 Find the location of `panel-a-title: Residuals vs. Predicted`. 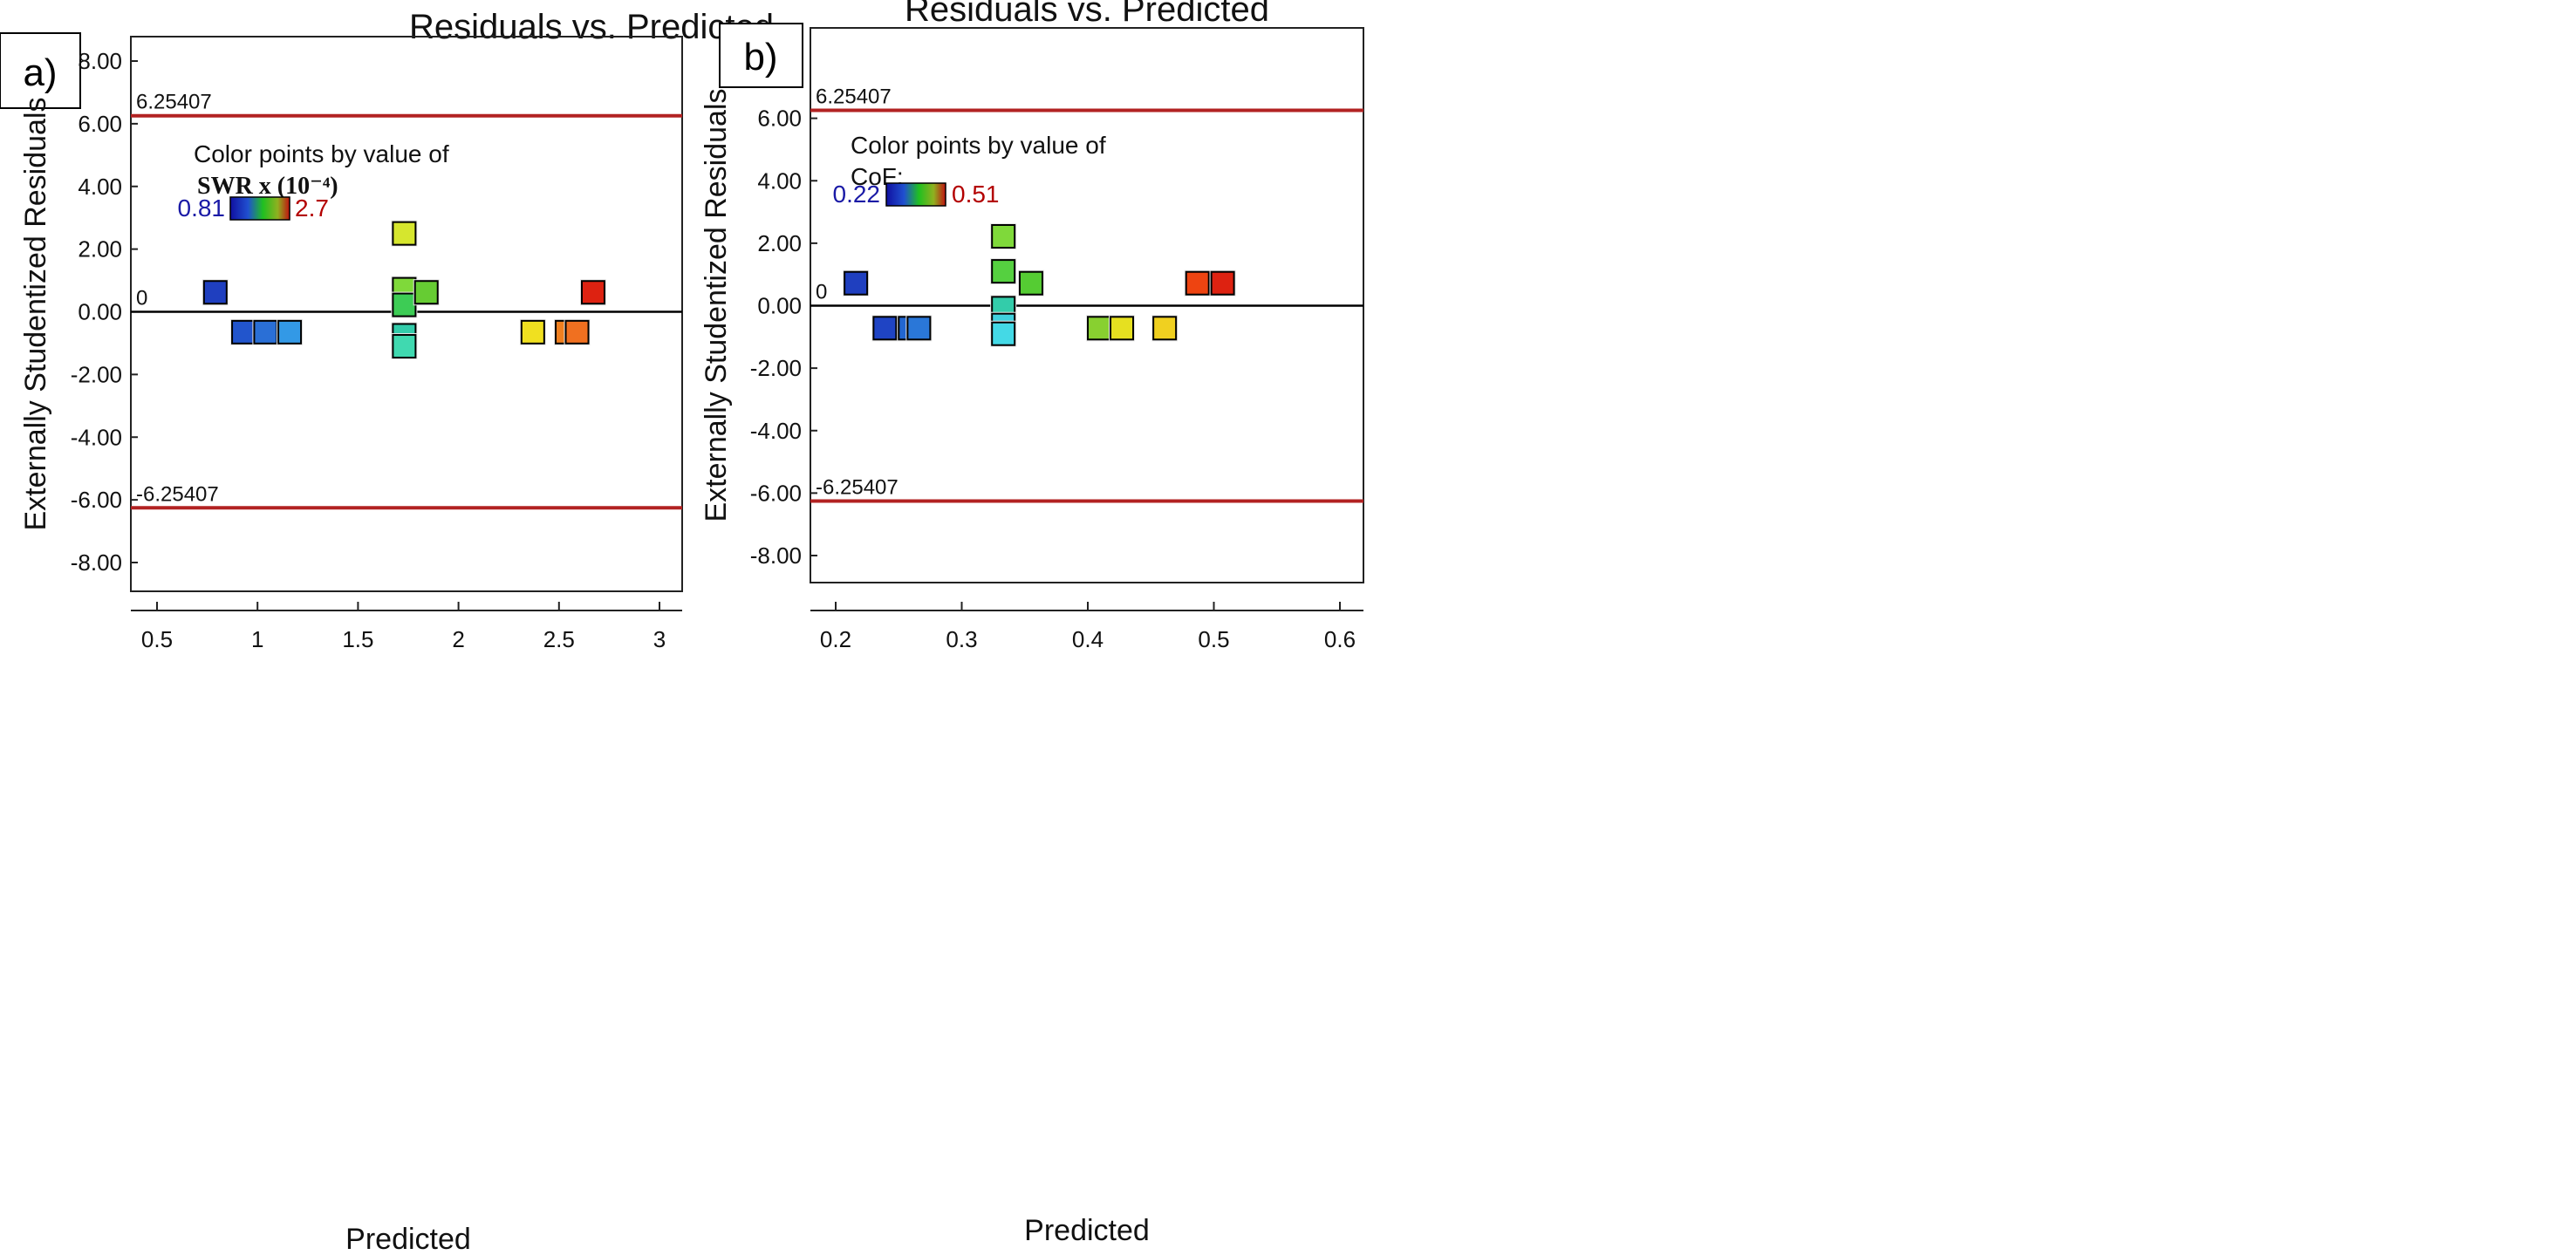

panel-a-title: Residuals vs. Predicted is located at coordinates (591, 27).